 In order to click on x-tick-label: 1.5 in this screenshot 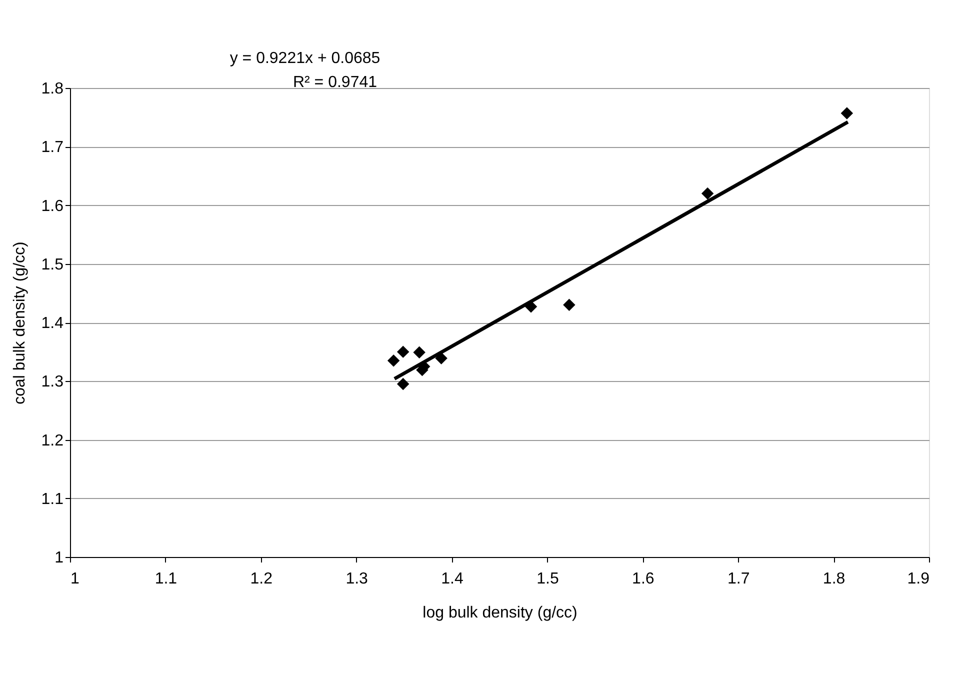, I will do `click(547, 579)`.